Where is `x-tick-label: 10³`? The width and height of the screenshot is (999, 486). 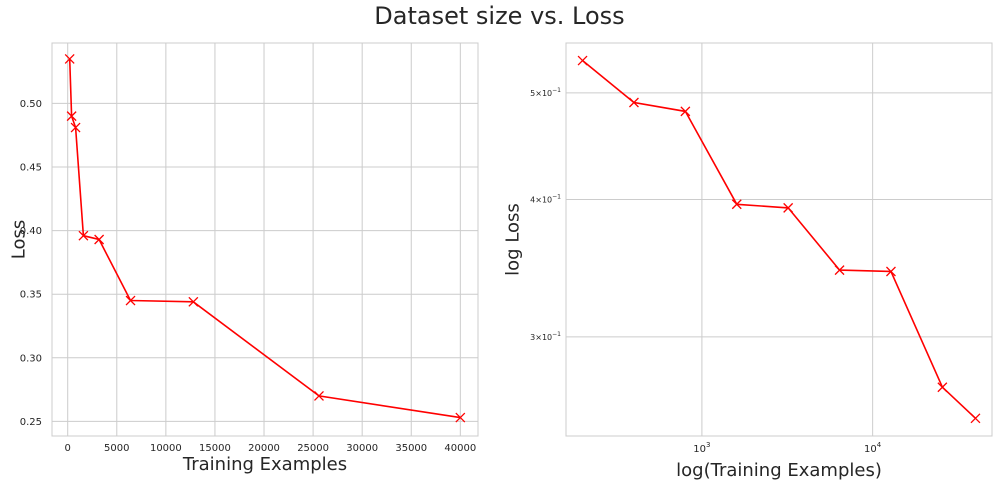
x-tick-label: 10³ is located at coordinates (701, 448).